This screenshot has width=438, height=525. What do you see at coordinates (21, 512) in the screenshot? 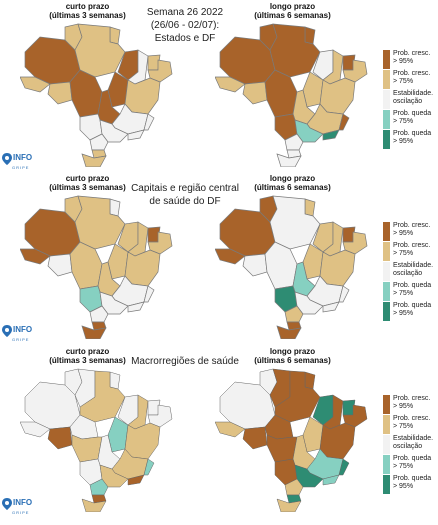
I see `logo-sub: GRIPE` at bounding box center [21, 512].